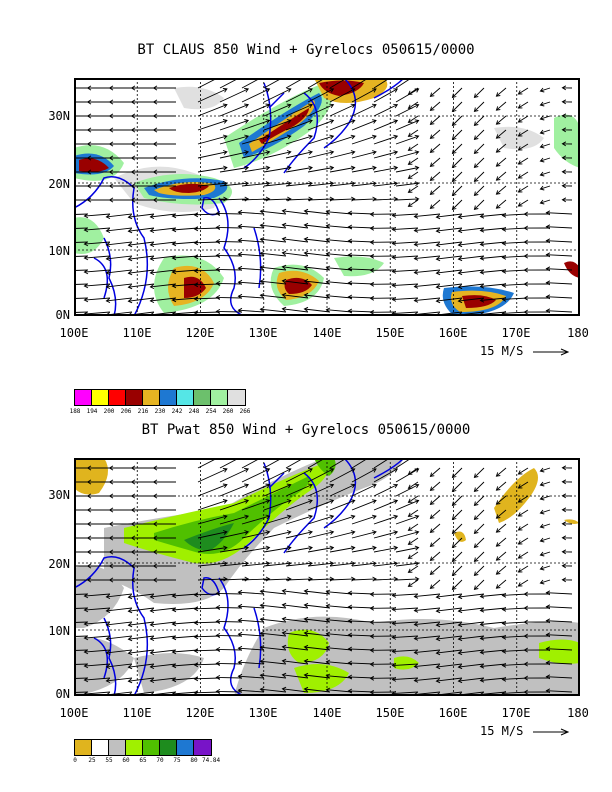 The image size is (612, 792). What do you see at coordinates (126, 411) in the screenshot?
I see `panel1-colorbar-tick-3: 206` at bounding box center [126, 411].